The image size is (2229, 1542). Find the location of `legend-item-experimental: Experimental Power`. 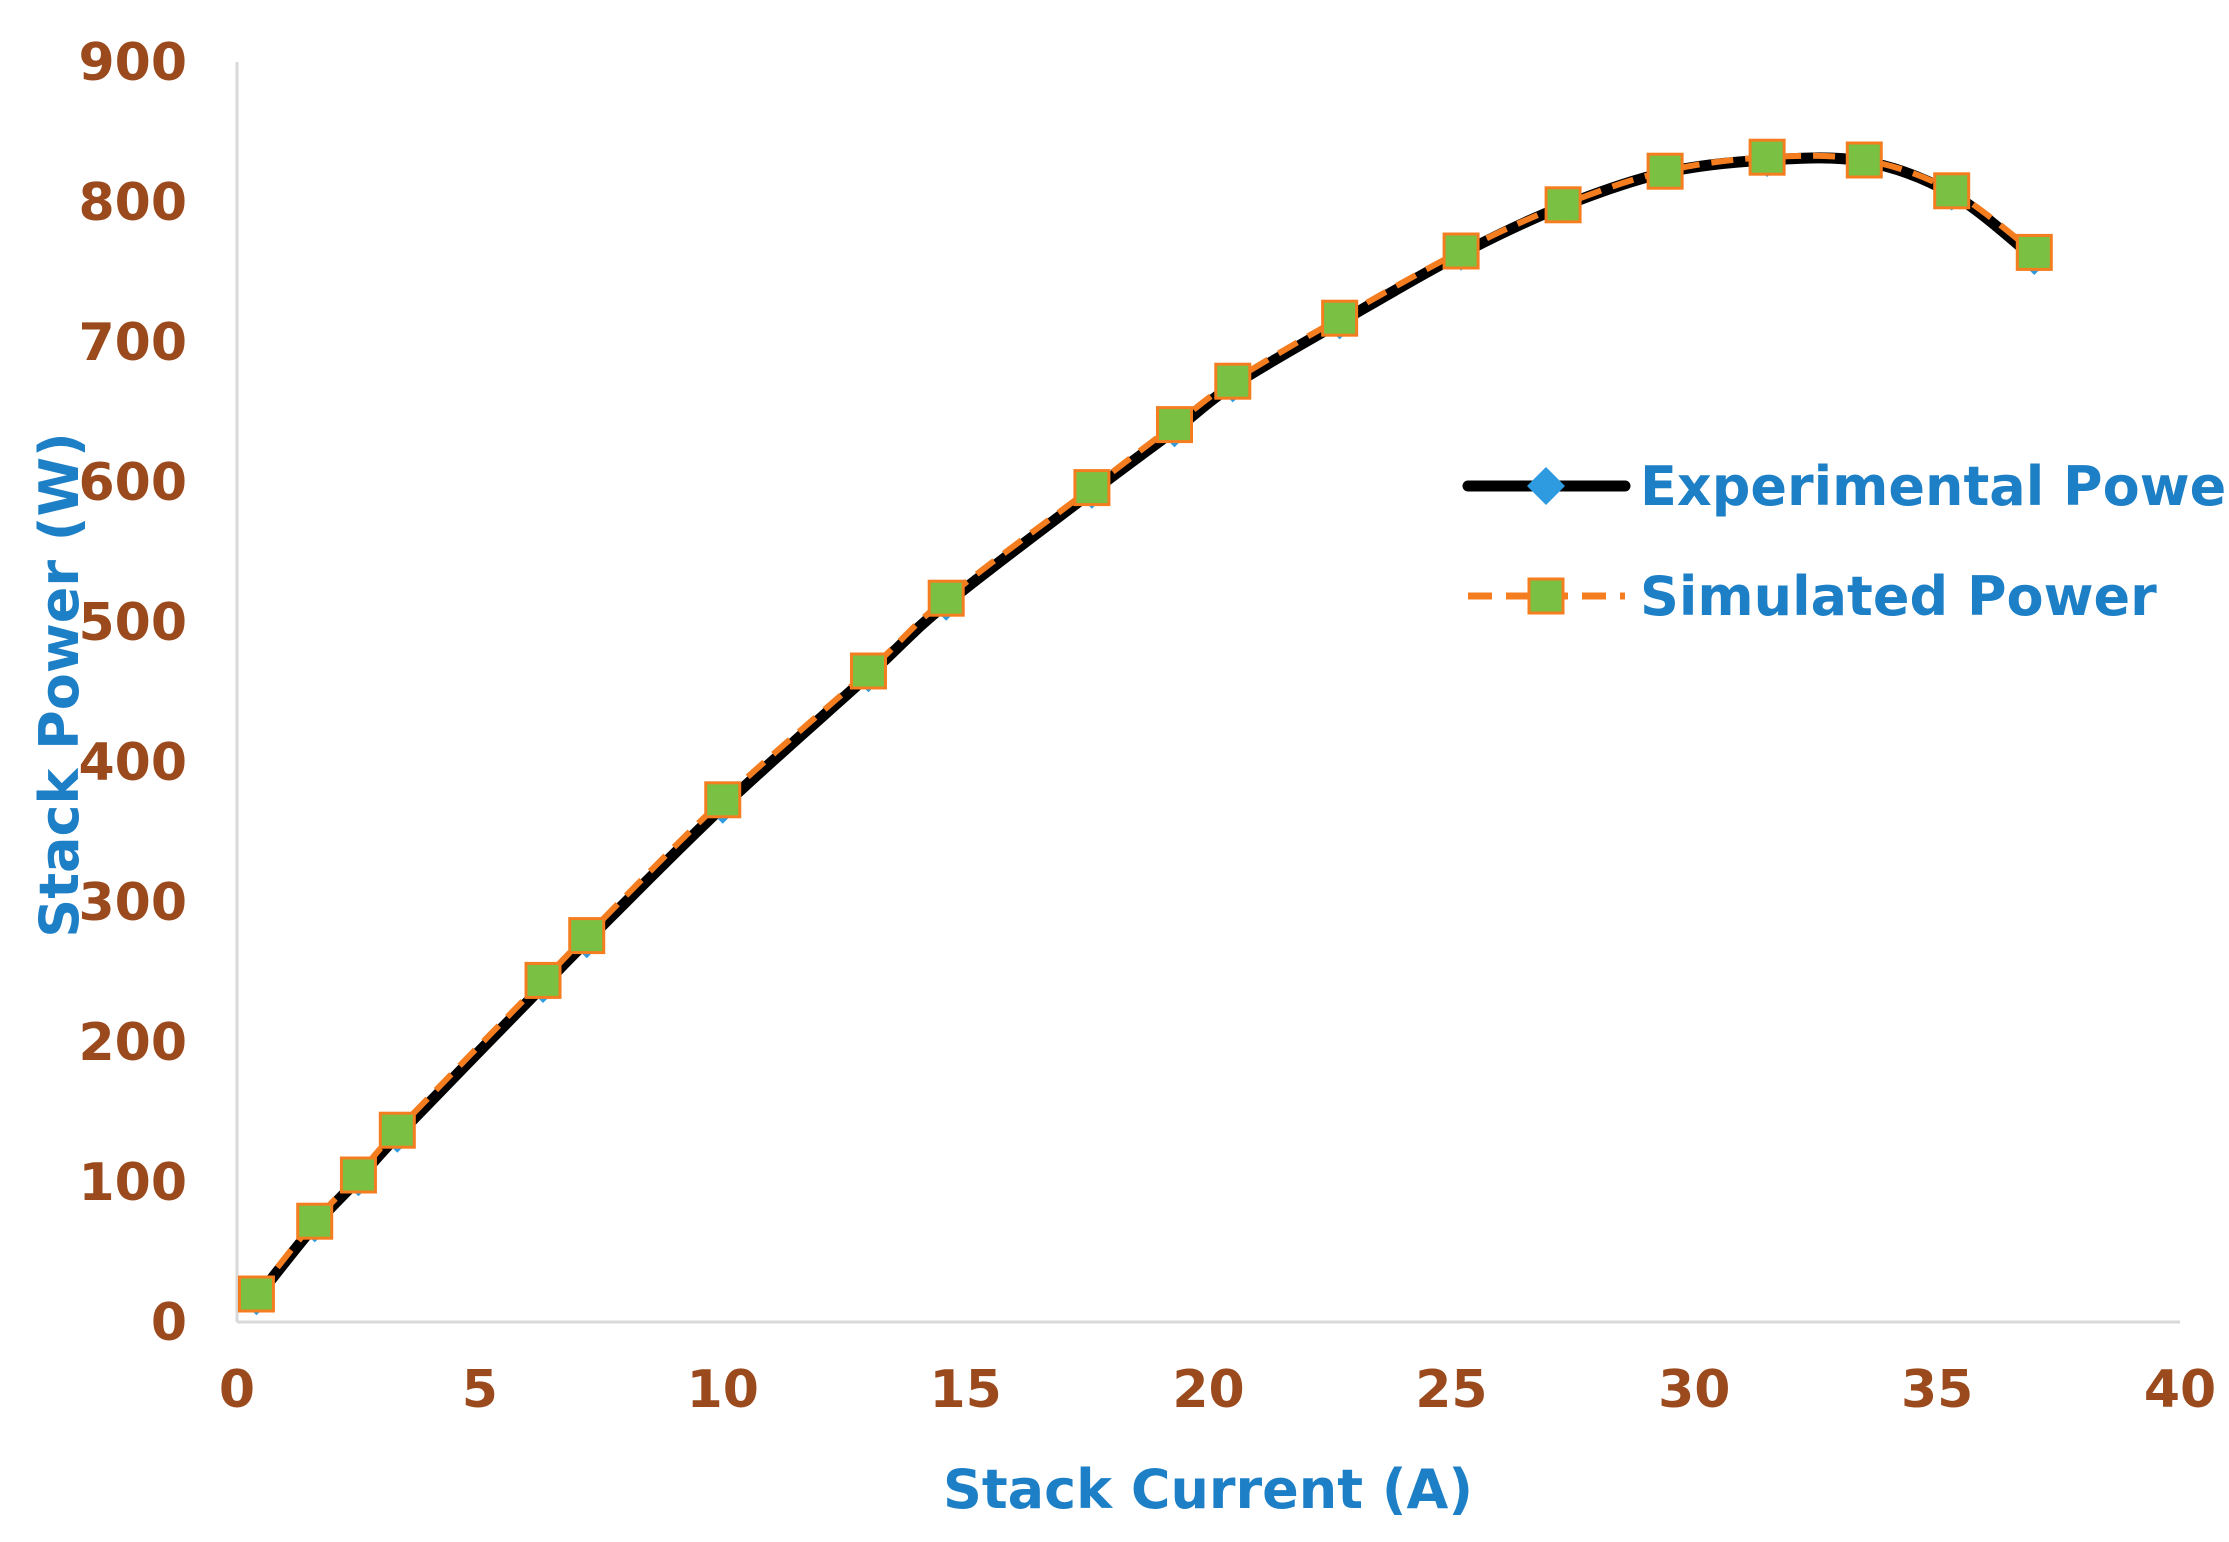

legend-item-experimental: Experimental Power is located at coordinates (1845, 486).